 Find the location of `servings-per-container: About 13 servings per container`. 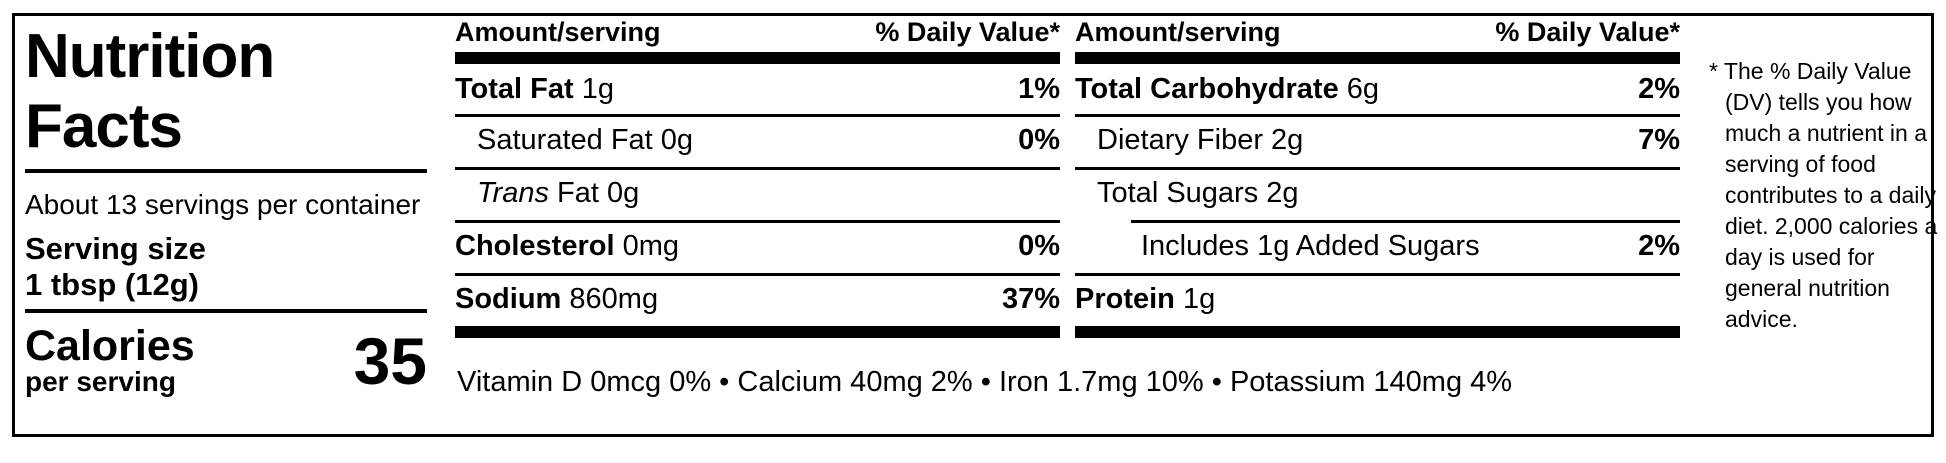

servings-per-container: About 13 servings per container is located at coordinates (223, 204).